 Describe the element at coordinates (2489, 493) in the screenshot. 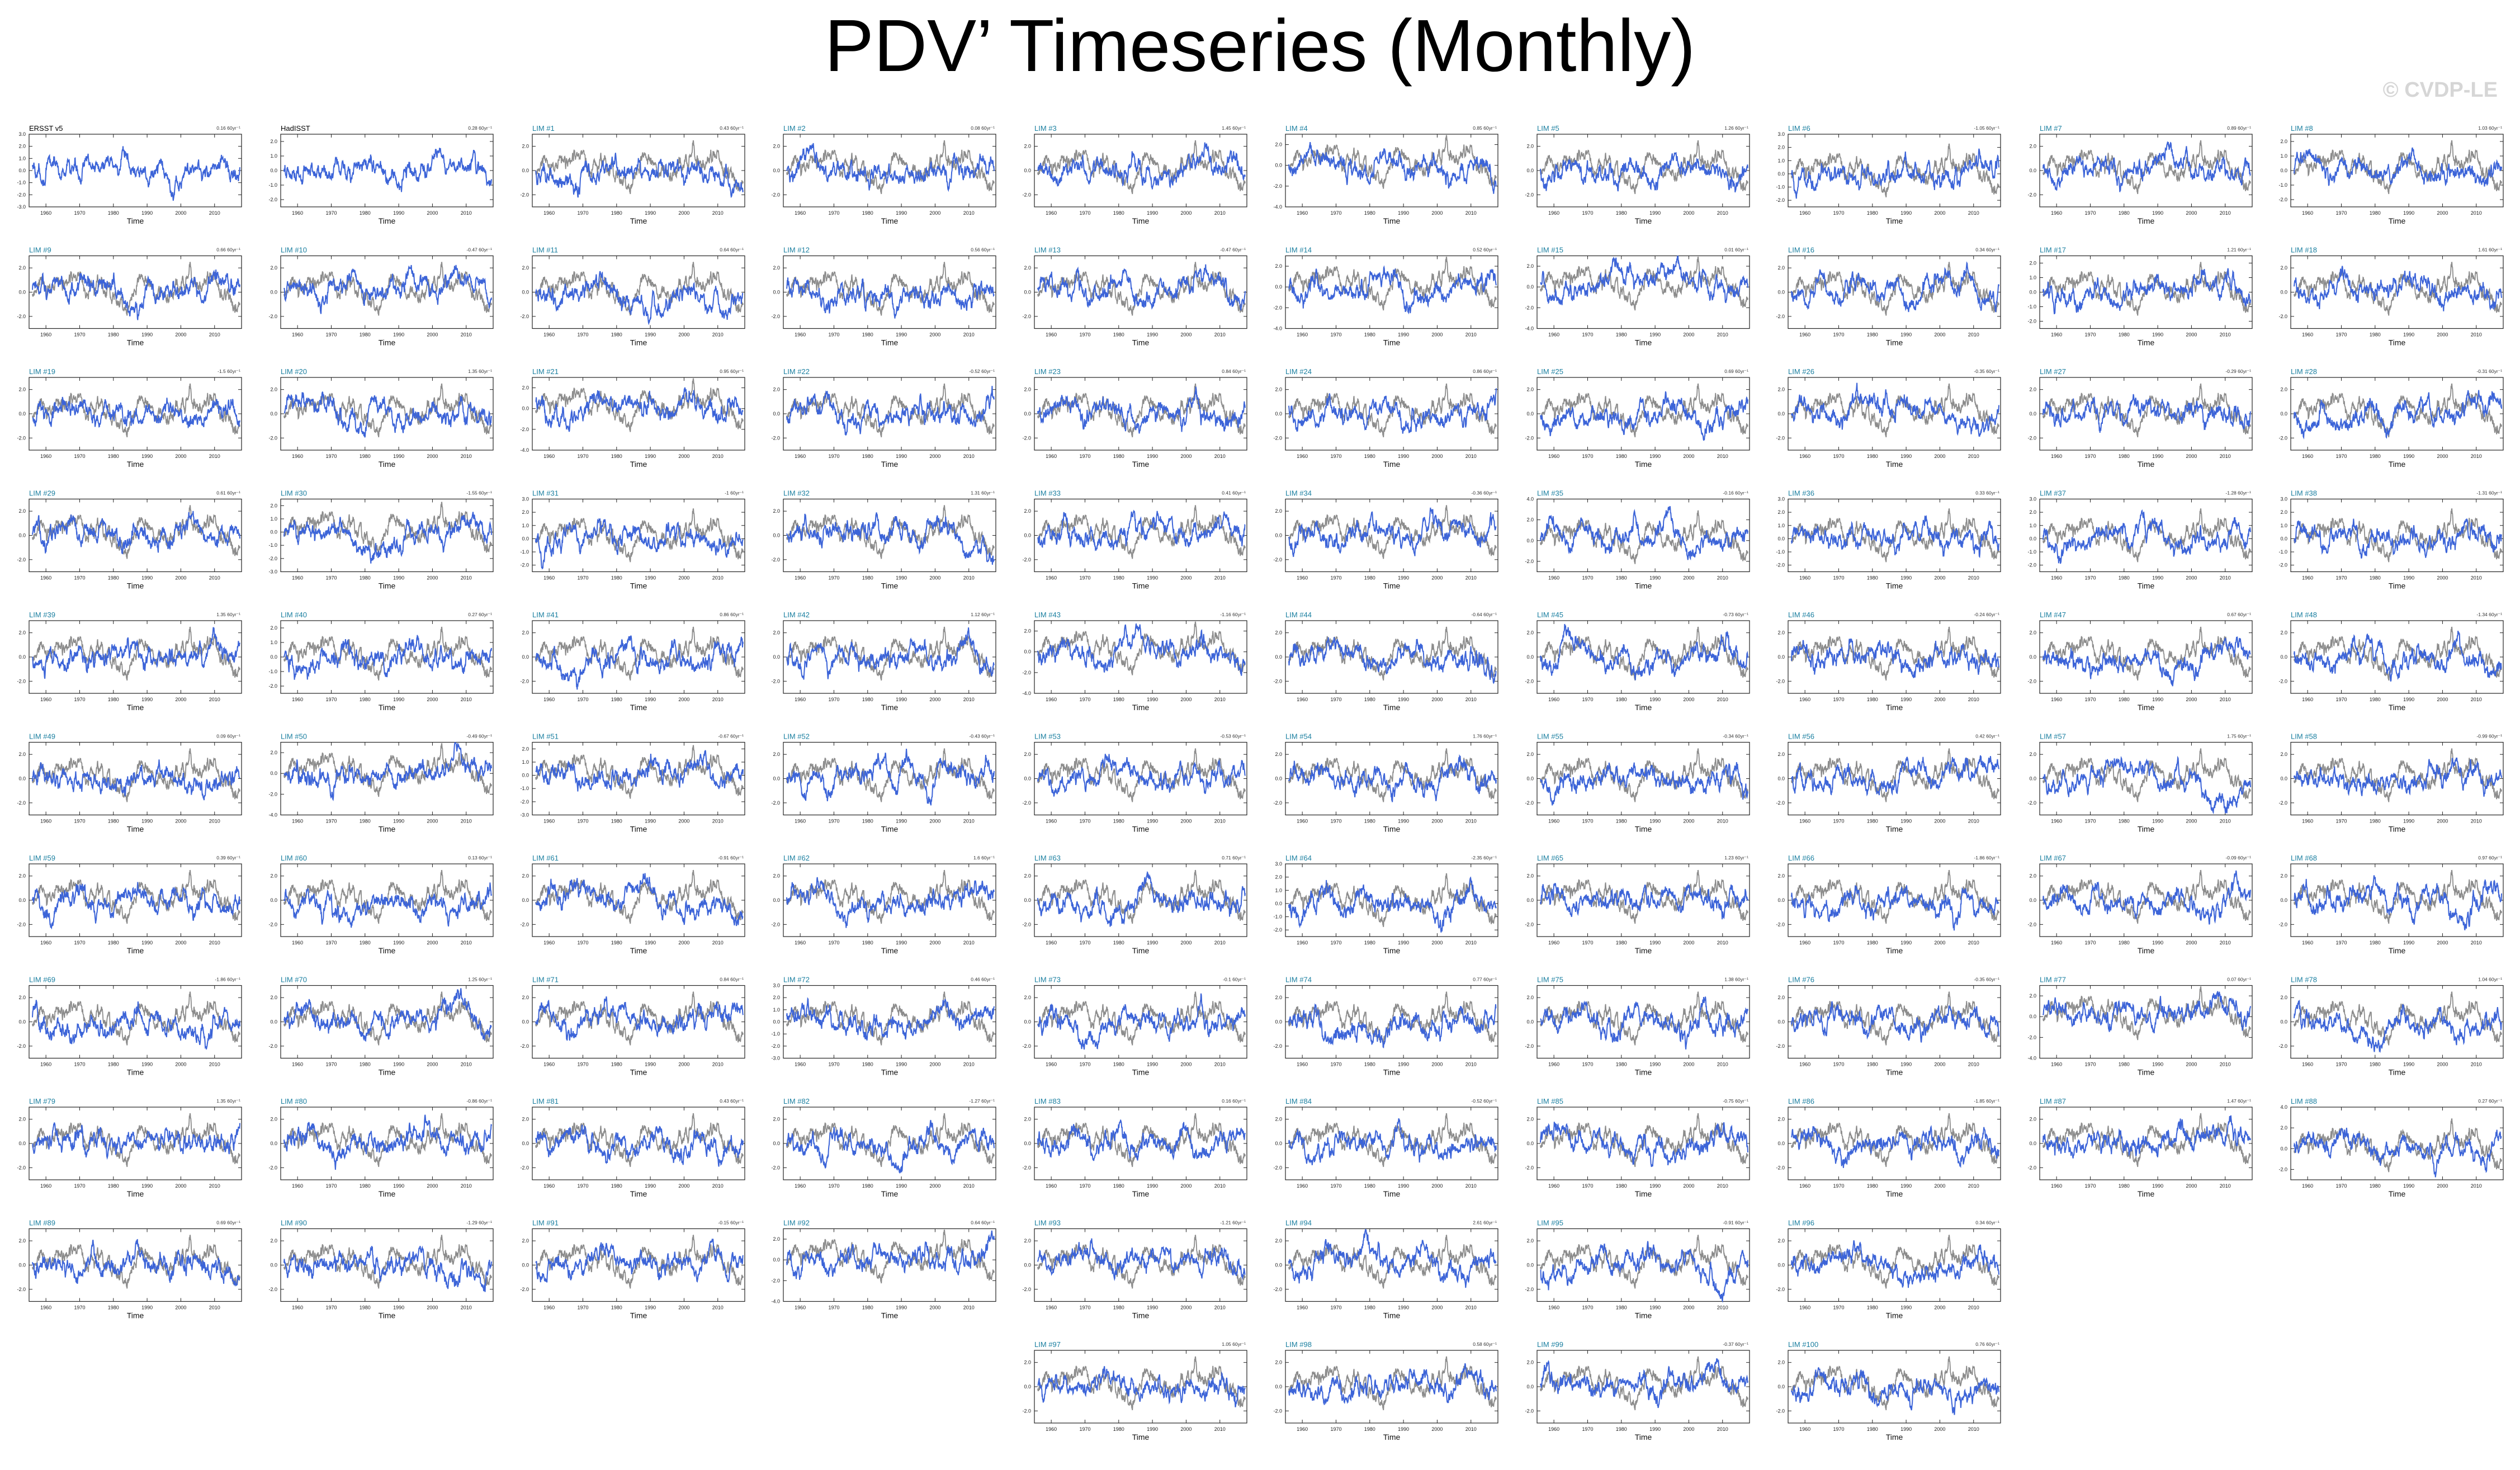

I see `panel-stat: -1.31 60yr⁻¹` at that location.